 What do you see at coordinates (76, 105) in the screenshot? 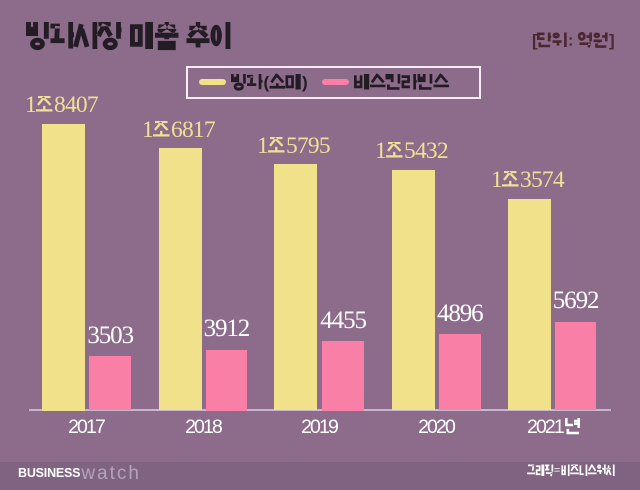
I see `svg-text: 8407` at bounding box center [76, 105].